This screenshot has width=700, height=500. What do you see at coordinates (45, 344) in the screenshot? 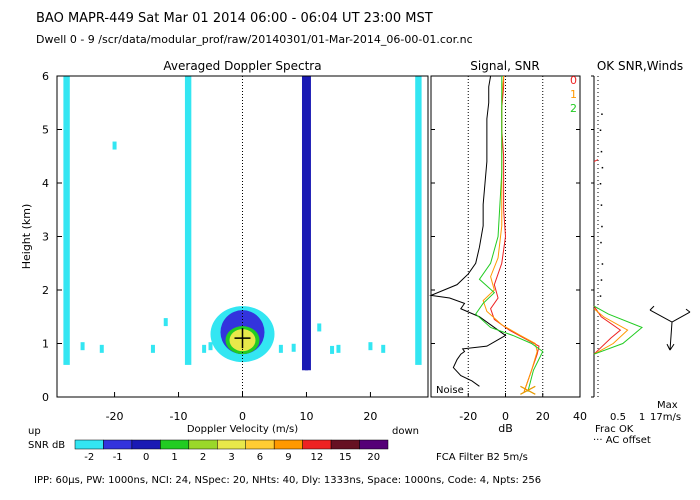
I see `spectra-ytick-label: 1` at bounding box center [45, 344].